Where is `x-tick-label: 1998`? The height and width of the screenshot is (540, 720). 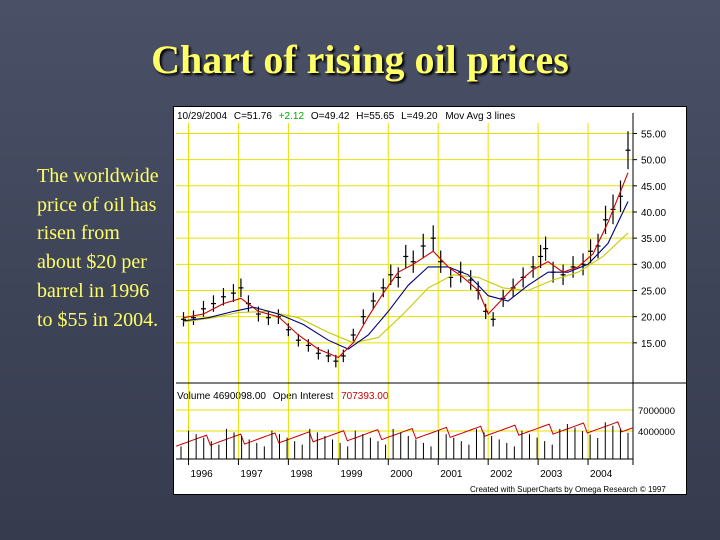 x-tick-label: 1998 is located at coordinates (301, 474).